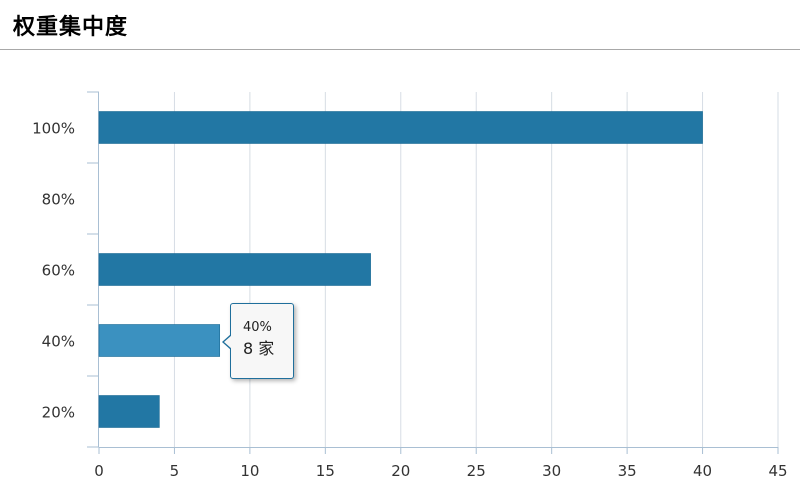 Image resolution: width=800 pixels, height=493 pixels. What do you see at coordinates (58, 413) in the screenshot?
I see `y-tick-label: 20%` at bounding box center [58, 413].